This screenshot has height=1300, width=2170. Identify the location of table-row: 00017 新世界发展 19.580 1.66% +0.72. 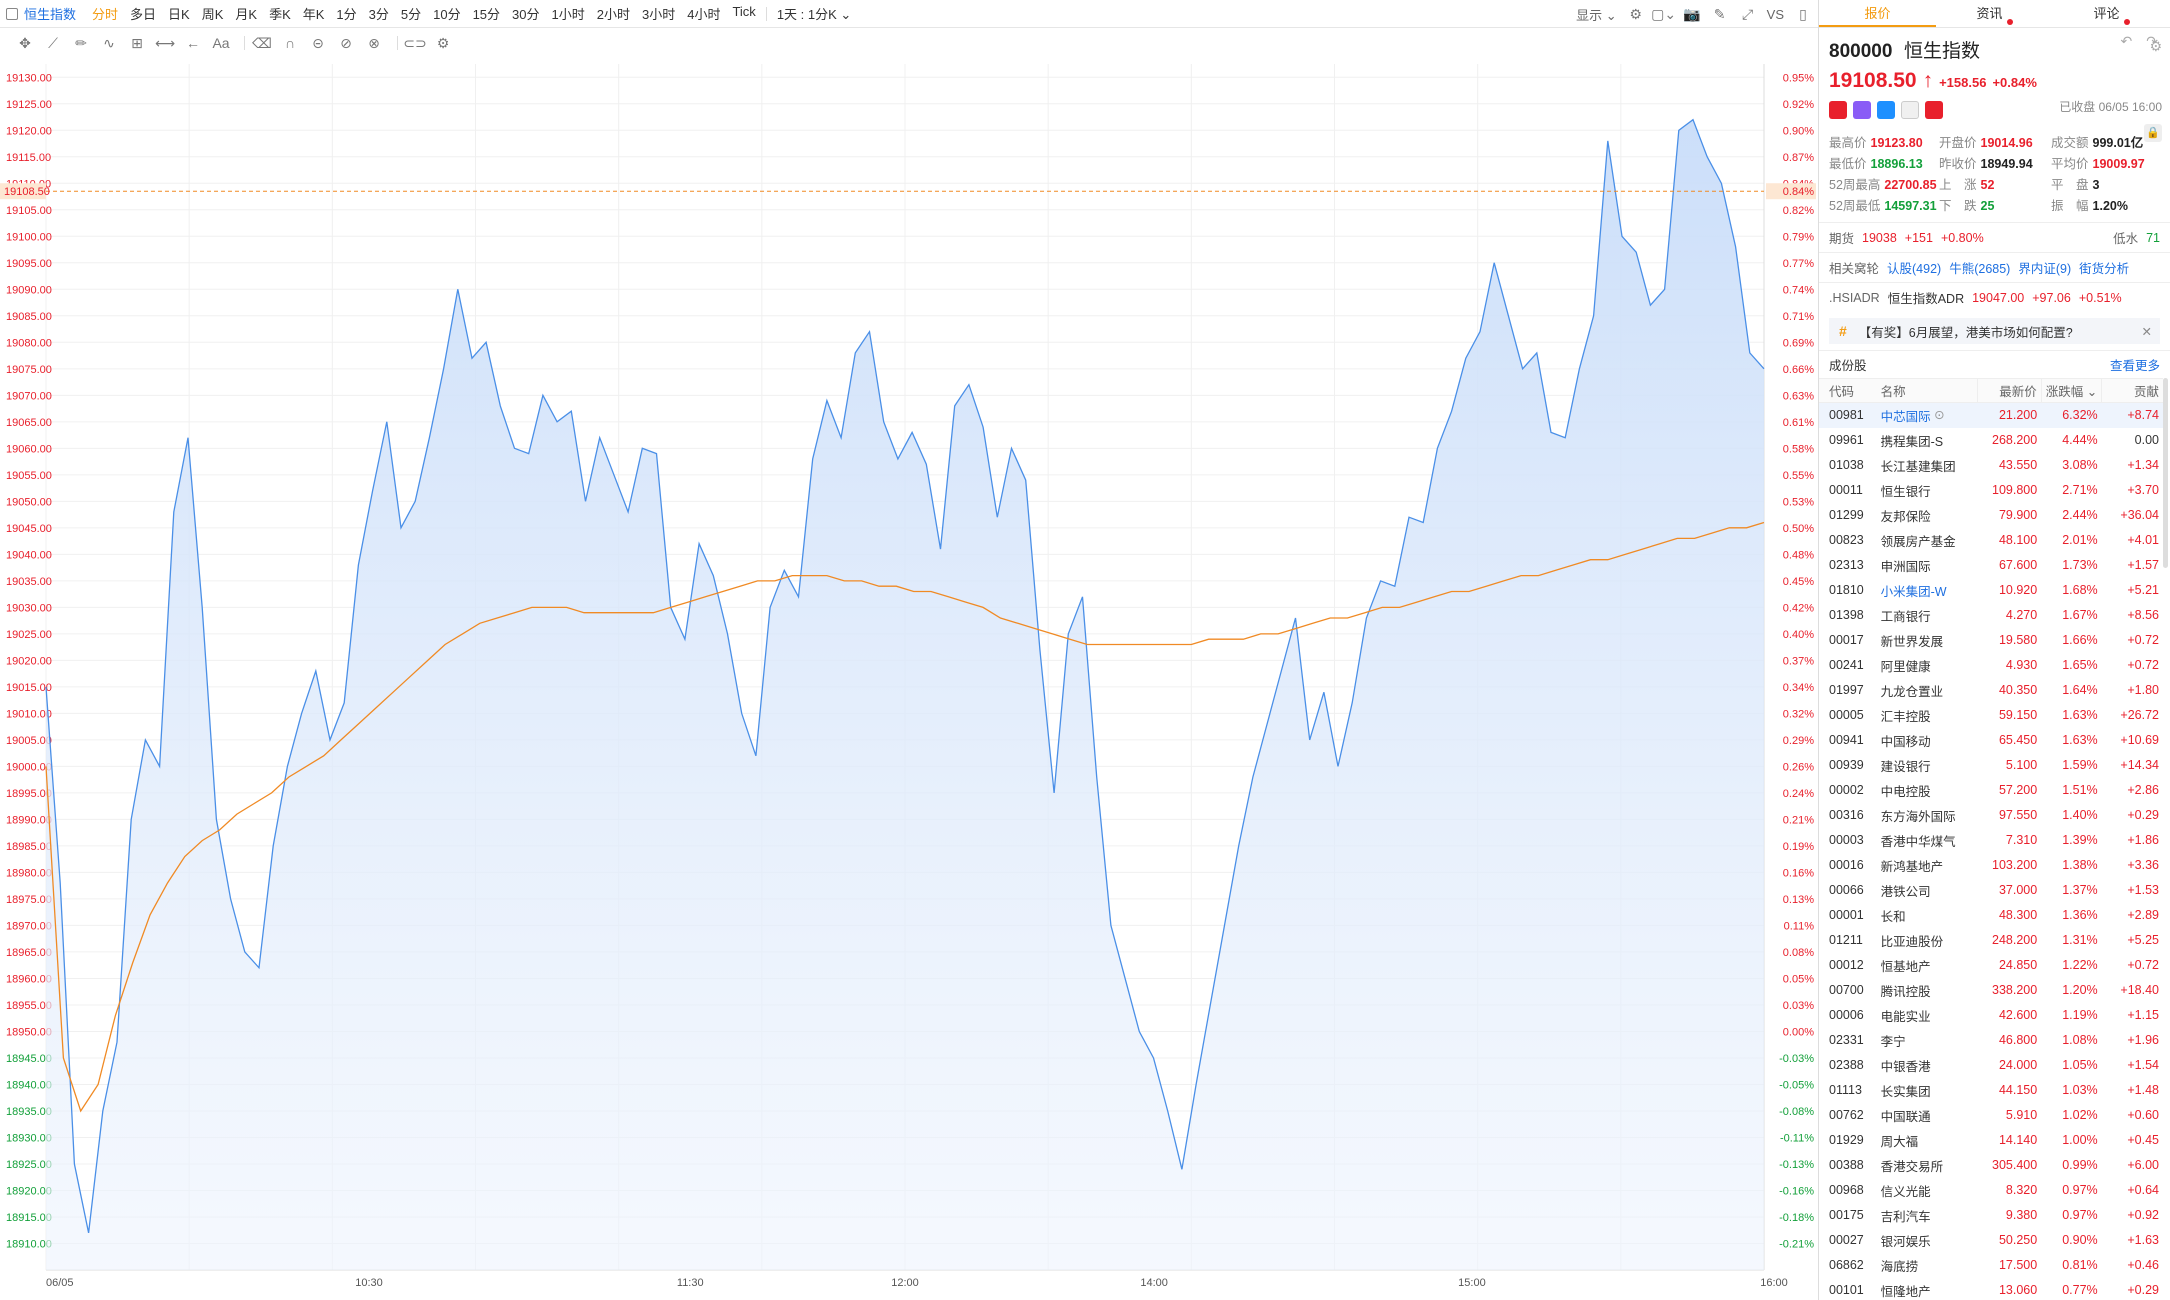
(1991, 640).